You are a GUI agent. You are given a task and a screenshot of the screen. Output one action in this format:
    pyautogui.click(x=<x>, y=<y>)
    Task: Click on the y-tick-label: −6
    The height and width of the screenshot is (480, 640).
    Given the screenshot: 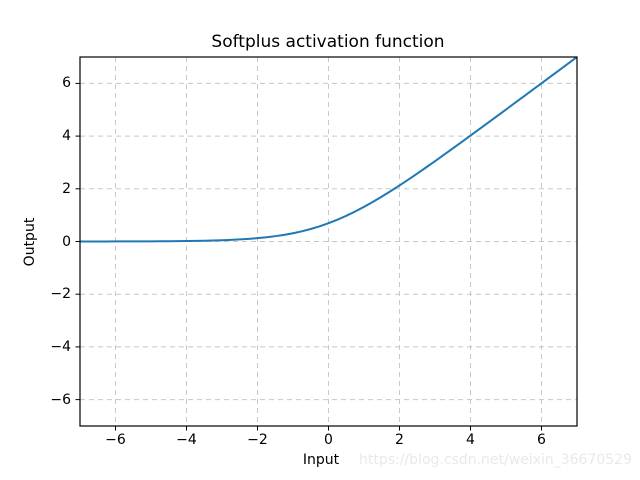 What is the action you would take?
    pyautogui.click(x=60, y=399)
    